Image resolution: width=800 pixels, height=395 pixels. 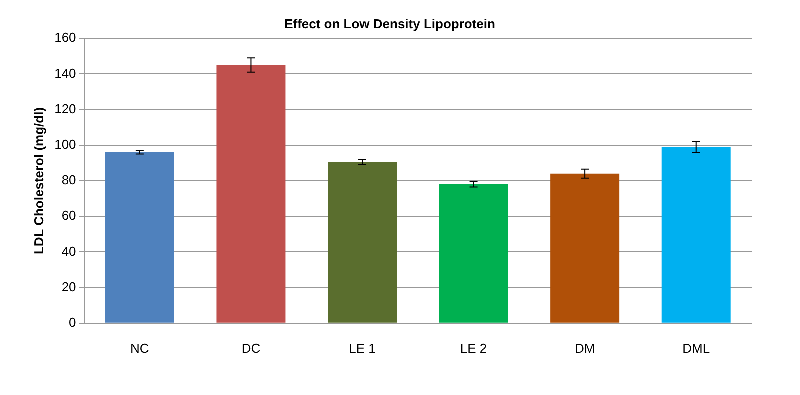 What do you see at coordinates (65, 73) in the screenshot?
I see `y-tick-label: 140` at bounding box center [65, 73].